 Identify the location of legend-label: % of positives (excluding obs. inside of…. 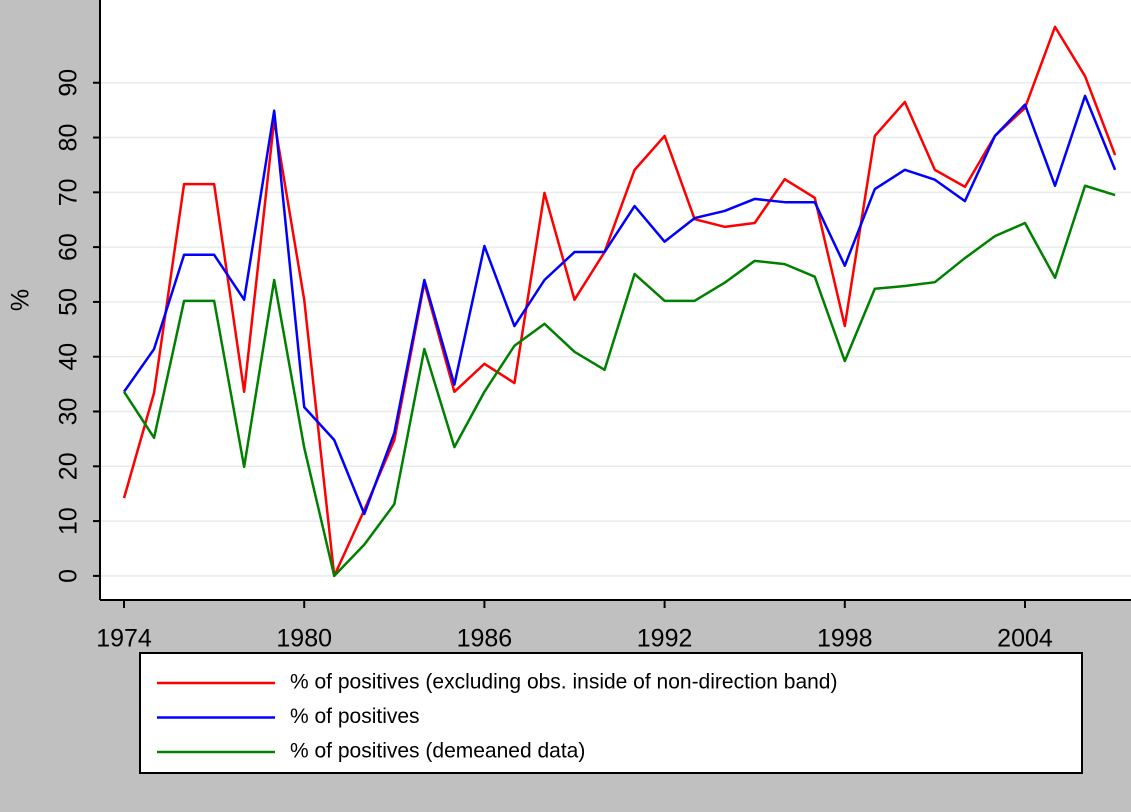
(563, 682).